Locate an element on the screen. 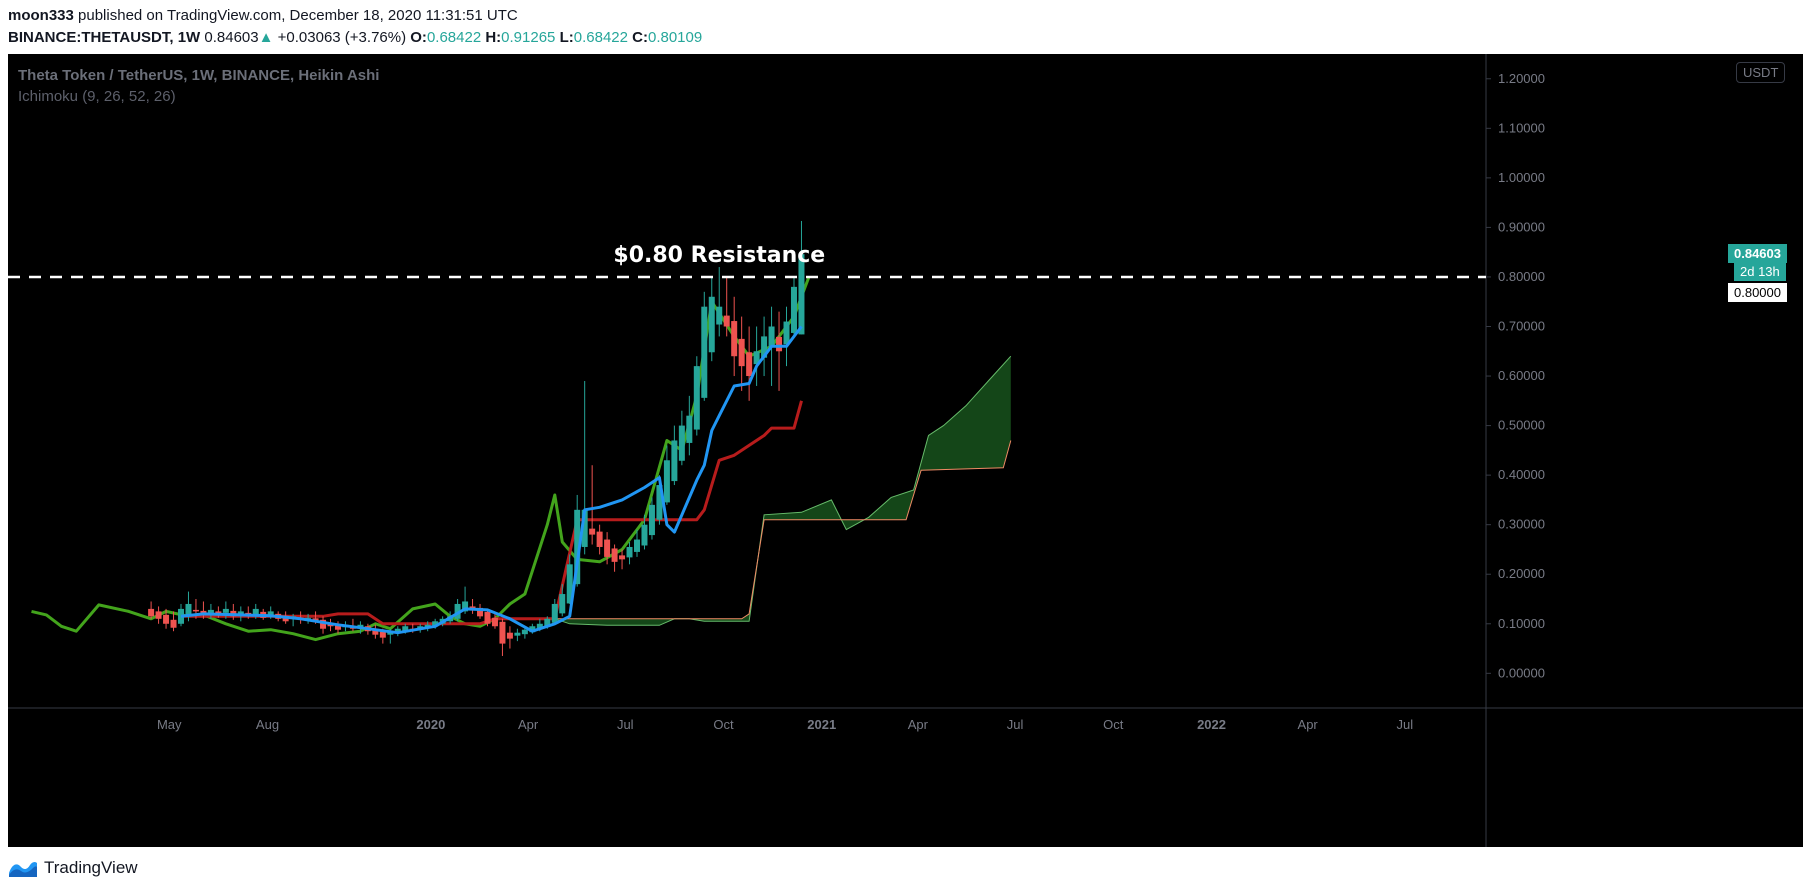  x-tick-label: Oct is located at coordinates (1113, 724).